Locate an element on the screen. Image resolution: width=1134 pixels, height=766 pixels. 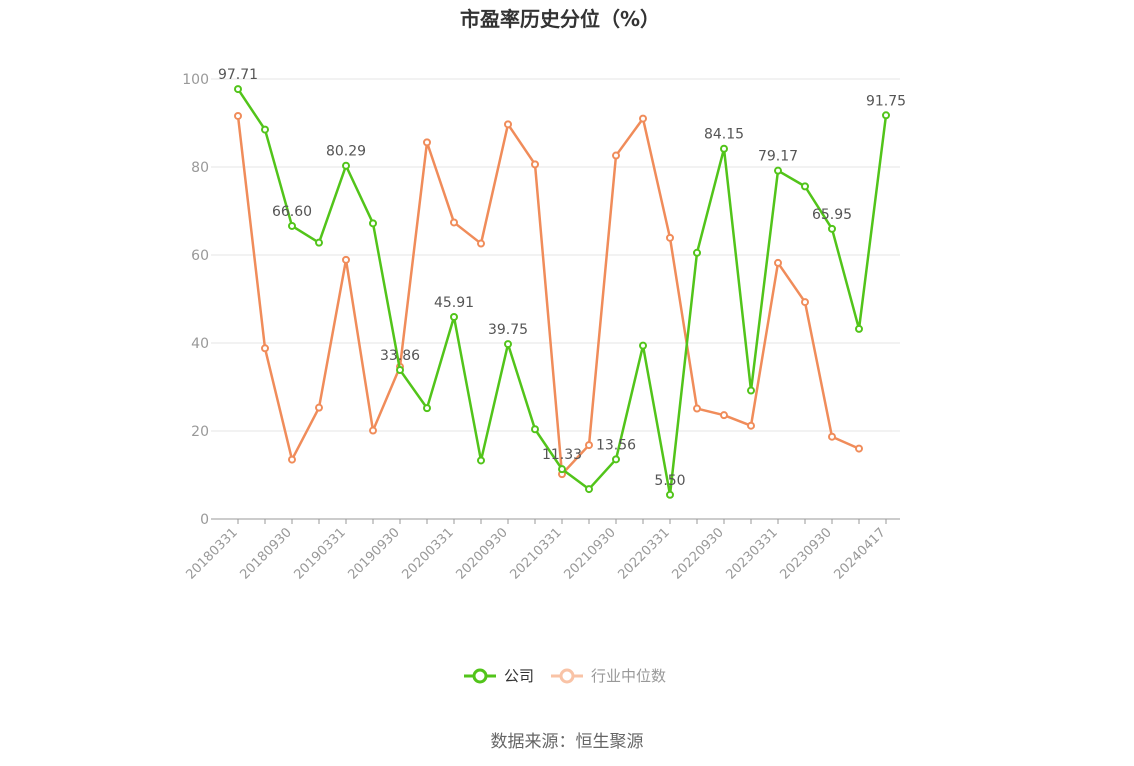
data-label: 5.50 is located at coordinates (669, 481).